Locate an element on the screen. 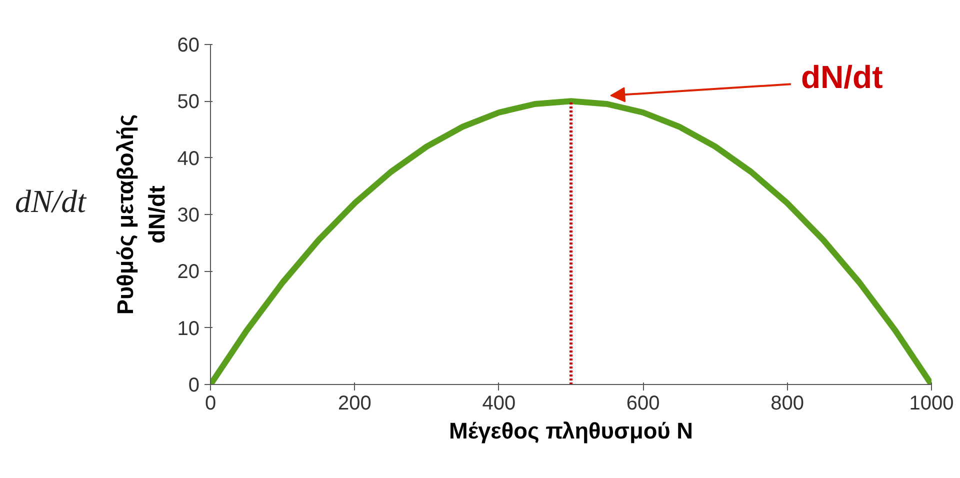  y-axis-title: Ρυθμός μεταβολής dN/dt is located at coordinates (141, 214).